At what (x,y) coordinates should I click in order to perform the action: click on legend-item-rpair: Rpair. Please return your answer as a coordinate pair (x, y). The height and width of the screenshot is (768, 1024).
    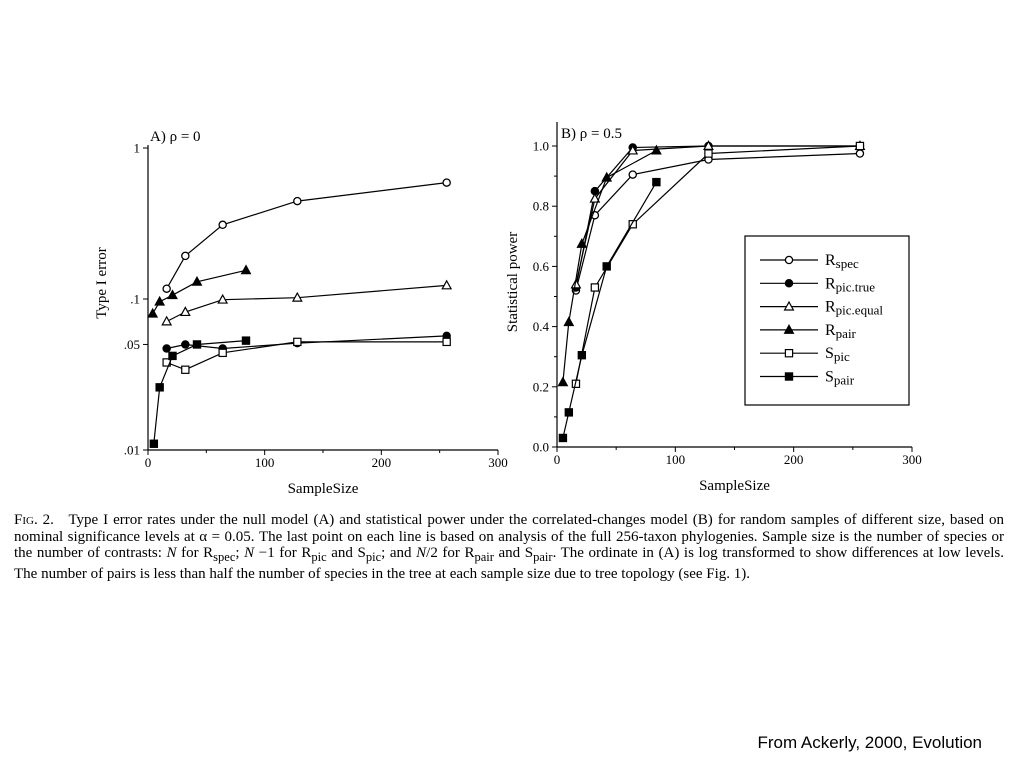
    Looking at the image, I should click on (808, 331).